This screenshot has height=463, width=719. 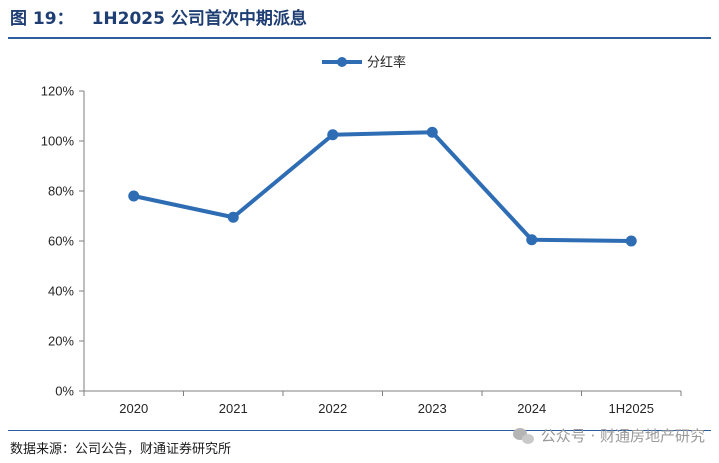 I want to click on watermark-text: 公众号 · 财通房地产研究, so click(x=622, y=436).